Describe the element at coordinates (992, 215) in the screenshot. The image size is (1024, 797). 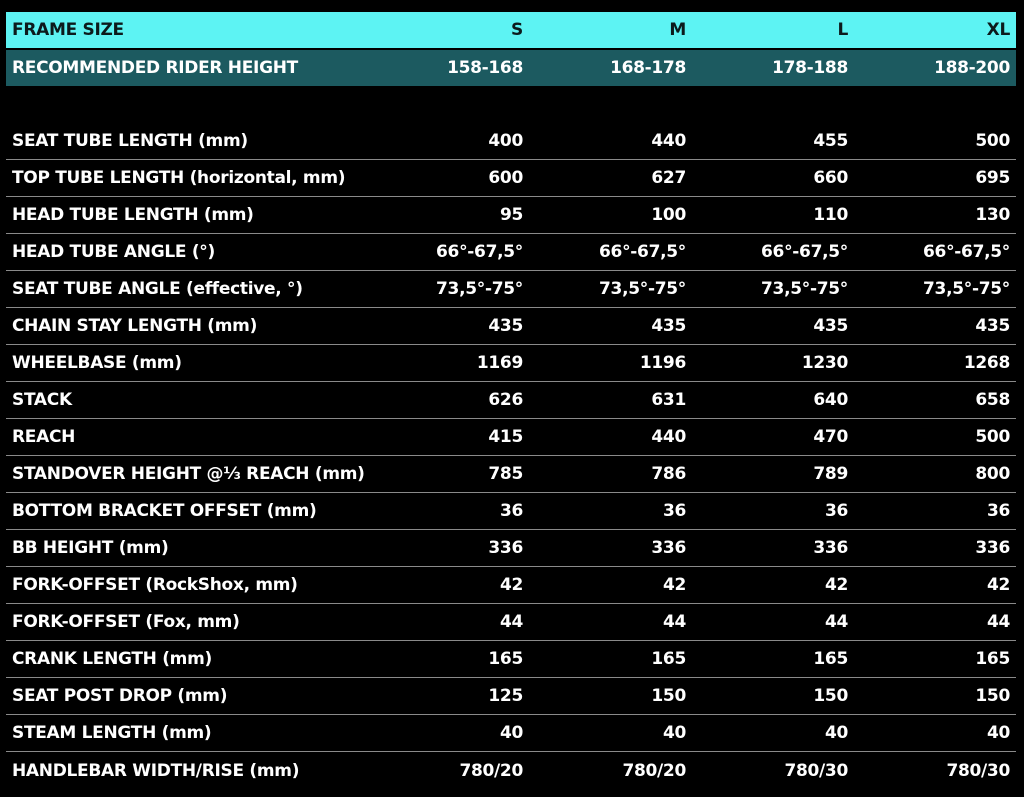
I see `spec-value: 130` at that location.